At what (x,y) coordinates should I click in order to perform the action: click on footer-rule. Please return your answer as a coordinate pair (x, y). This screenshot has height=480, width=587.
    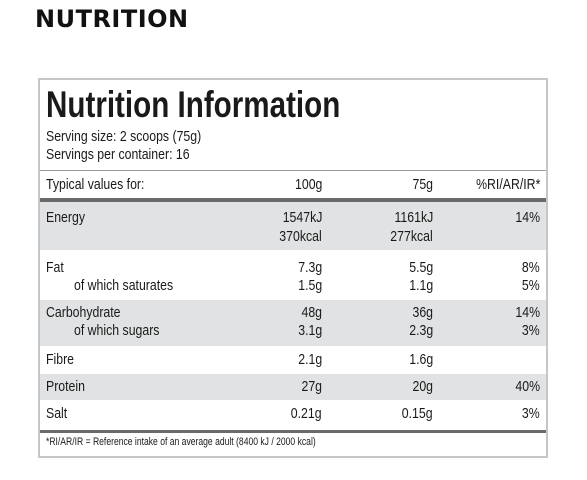
    Looking at the image, I should click on (293, 431).